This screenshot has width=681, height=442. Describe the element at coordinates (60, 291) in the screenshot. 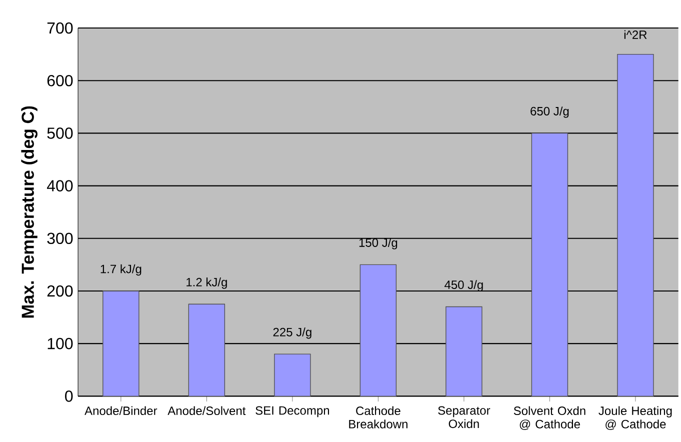

I see `y-tick-label: 200` at that location.